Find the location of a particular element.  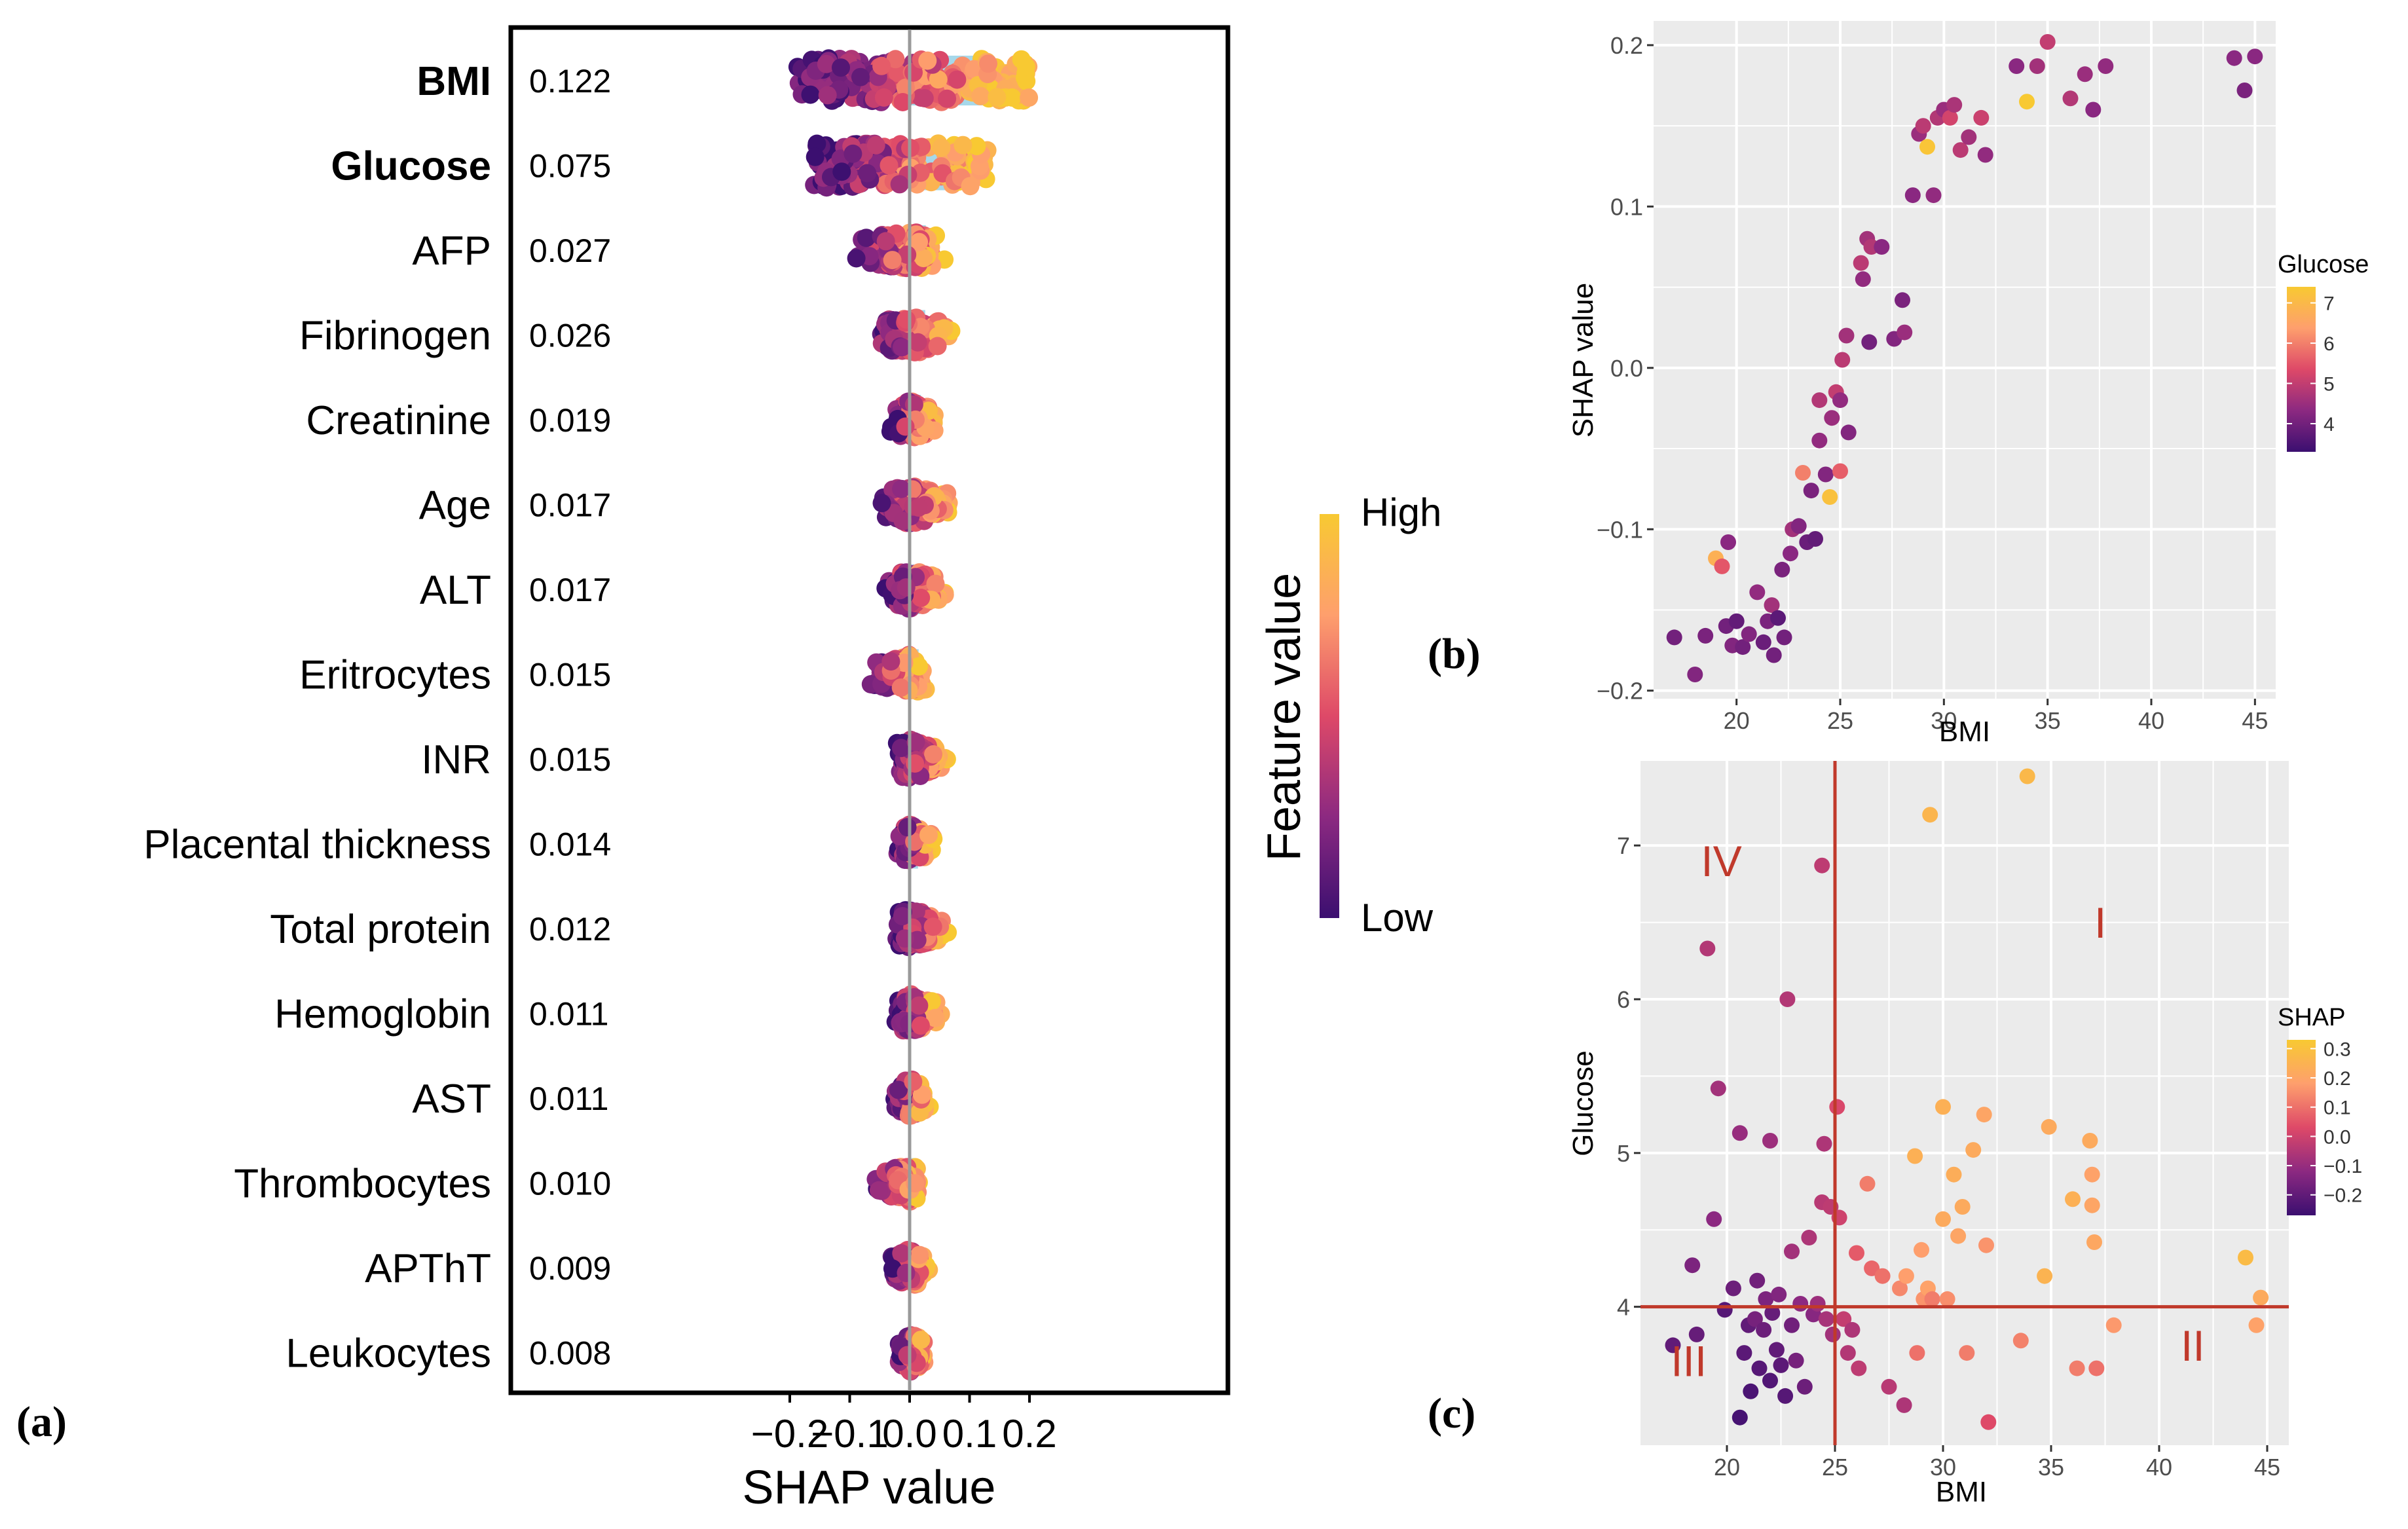

importance-value-label: 0.019 is located at coordinates (570, 420).